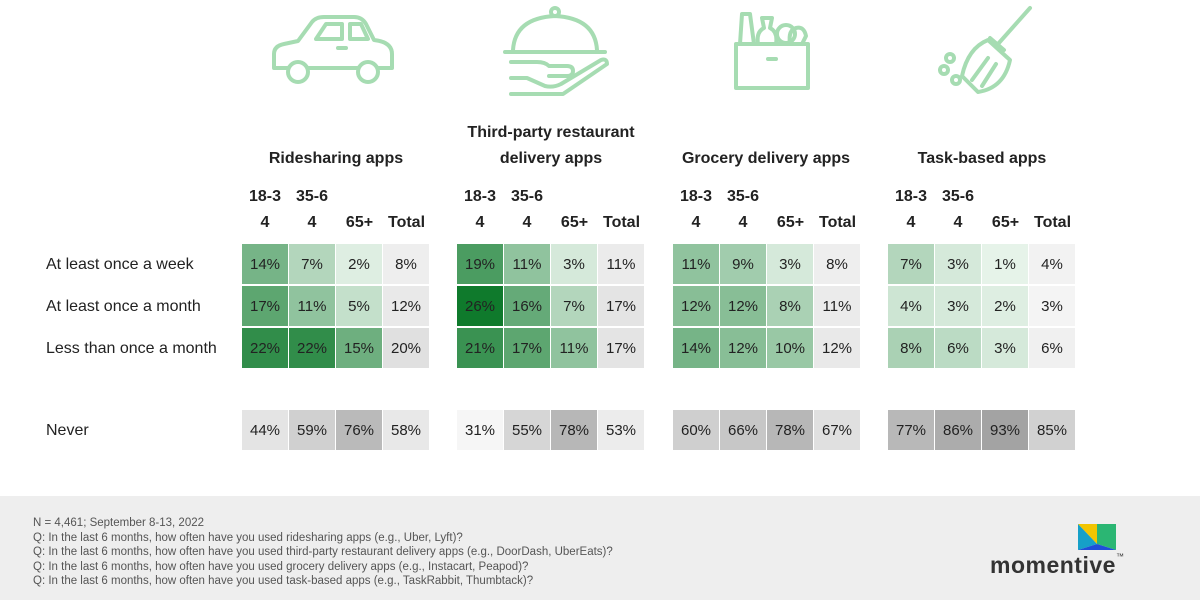 The image size is (1200, 600). What do you see at coordinates (911, 430) in the screenshot?
I see `heatmap-cell: 77%` at bounding box center [911, 430].